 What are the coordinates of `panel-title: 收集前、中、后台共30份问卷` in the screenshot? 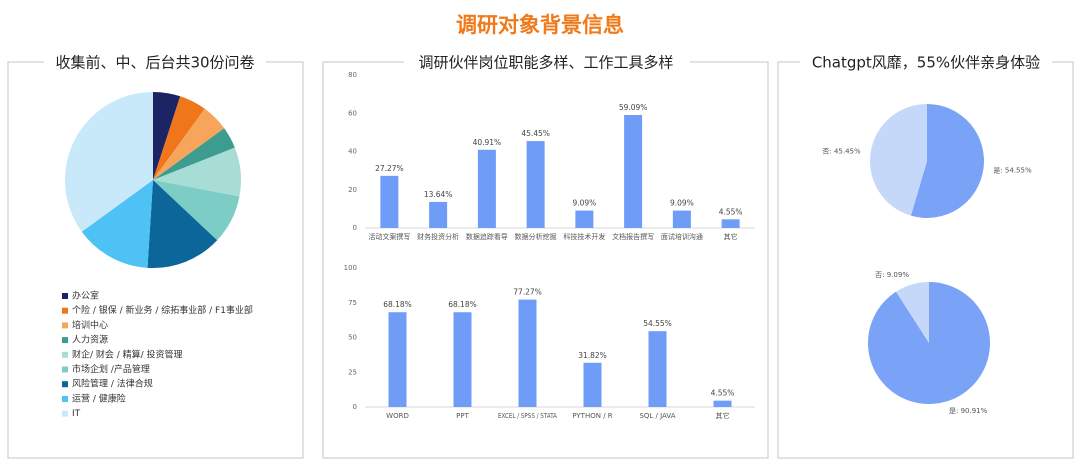 It's located at (154, 63).